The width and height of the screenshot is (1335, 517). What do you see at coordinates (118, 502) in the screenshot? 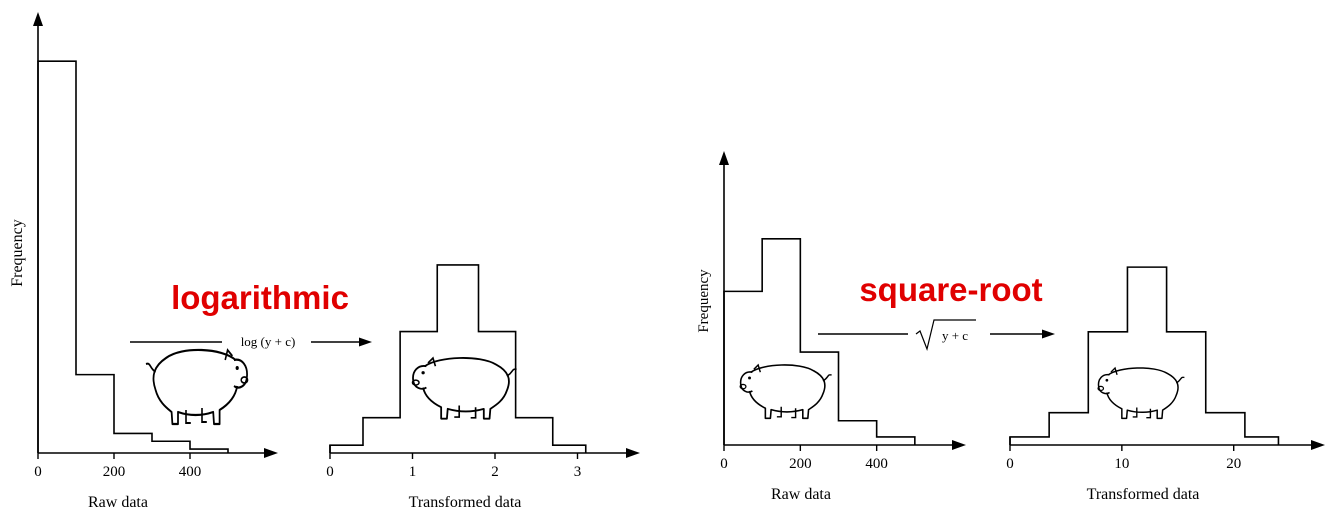
I see `x-axis-label-raw-left: Raw data` at bounding box center [118, 502].